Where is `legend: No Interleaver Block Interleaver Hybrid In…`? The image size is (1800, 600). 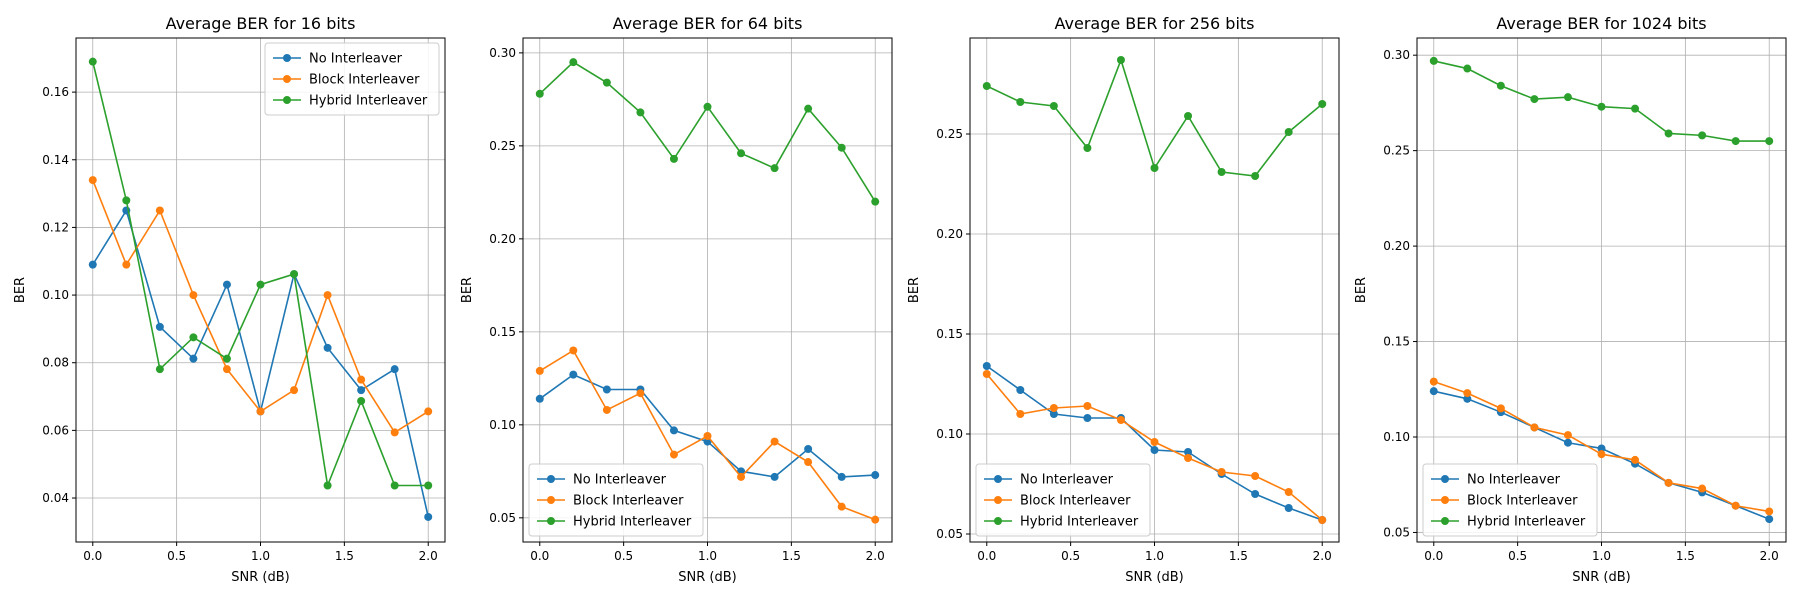 legend: No Interleaver Block Interleaver Hybrid In… is located at coordinates (1510, 500).